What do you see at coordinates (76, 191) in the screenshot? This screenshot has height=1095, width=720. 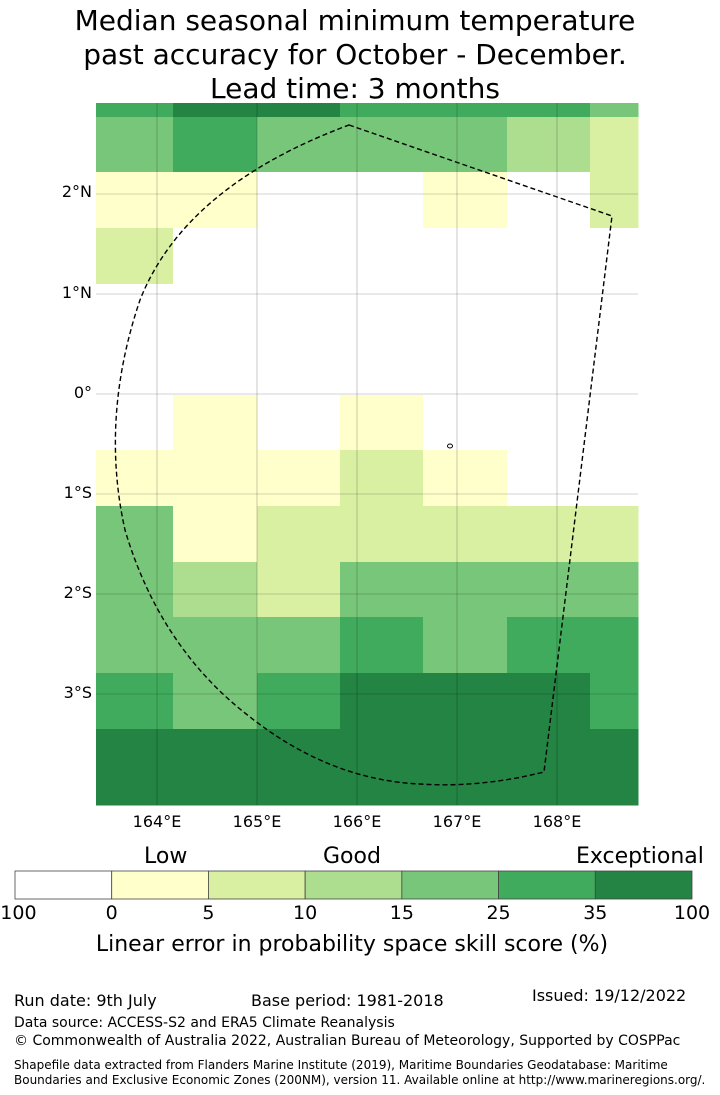 I see `lat-label-2n: 2°N` at bounding box center [76, 191].